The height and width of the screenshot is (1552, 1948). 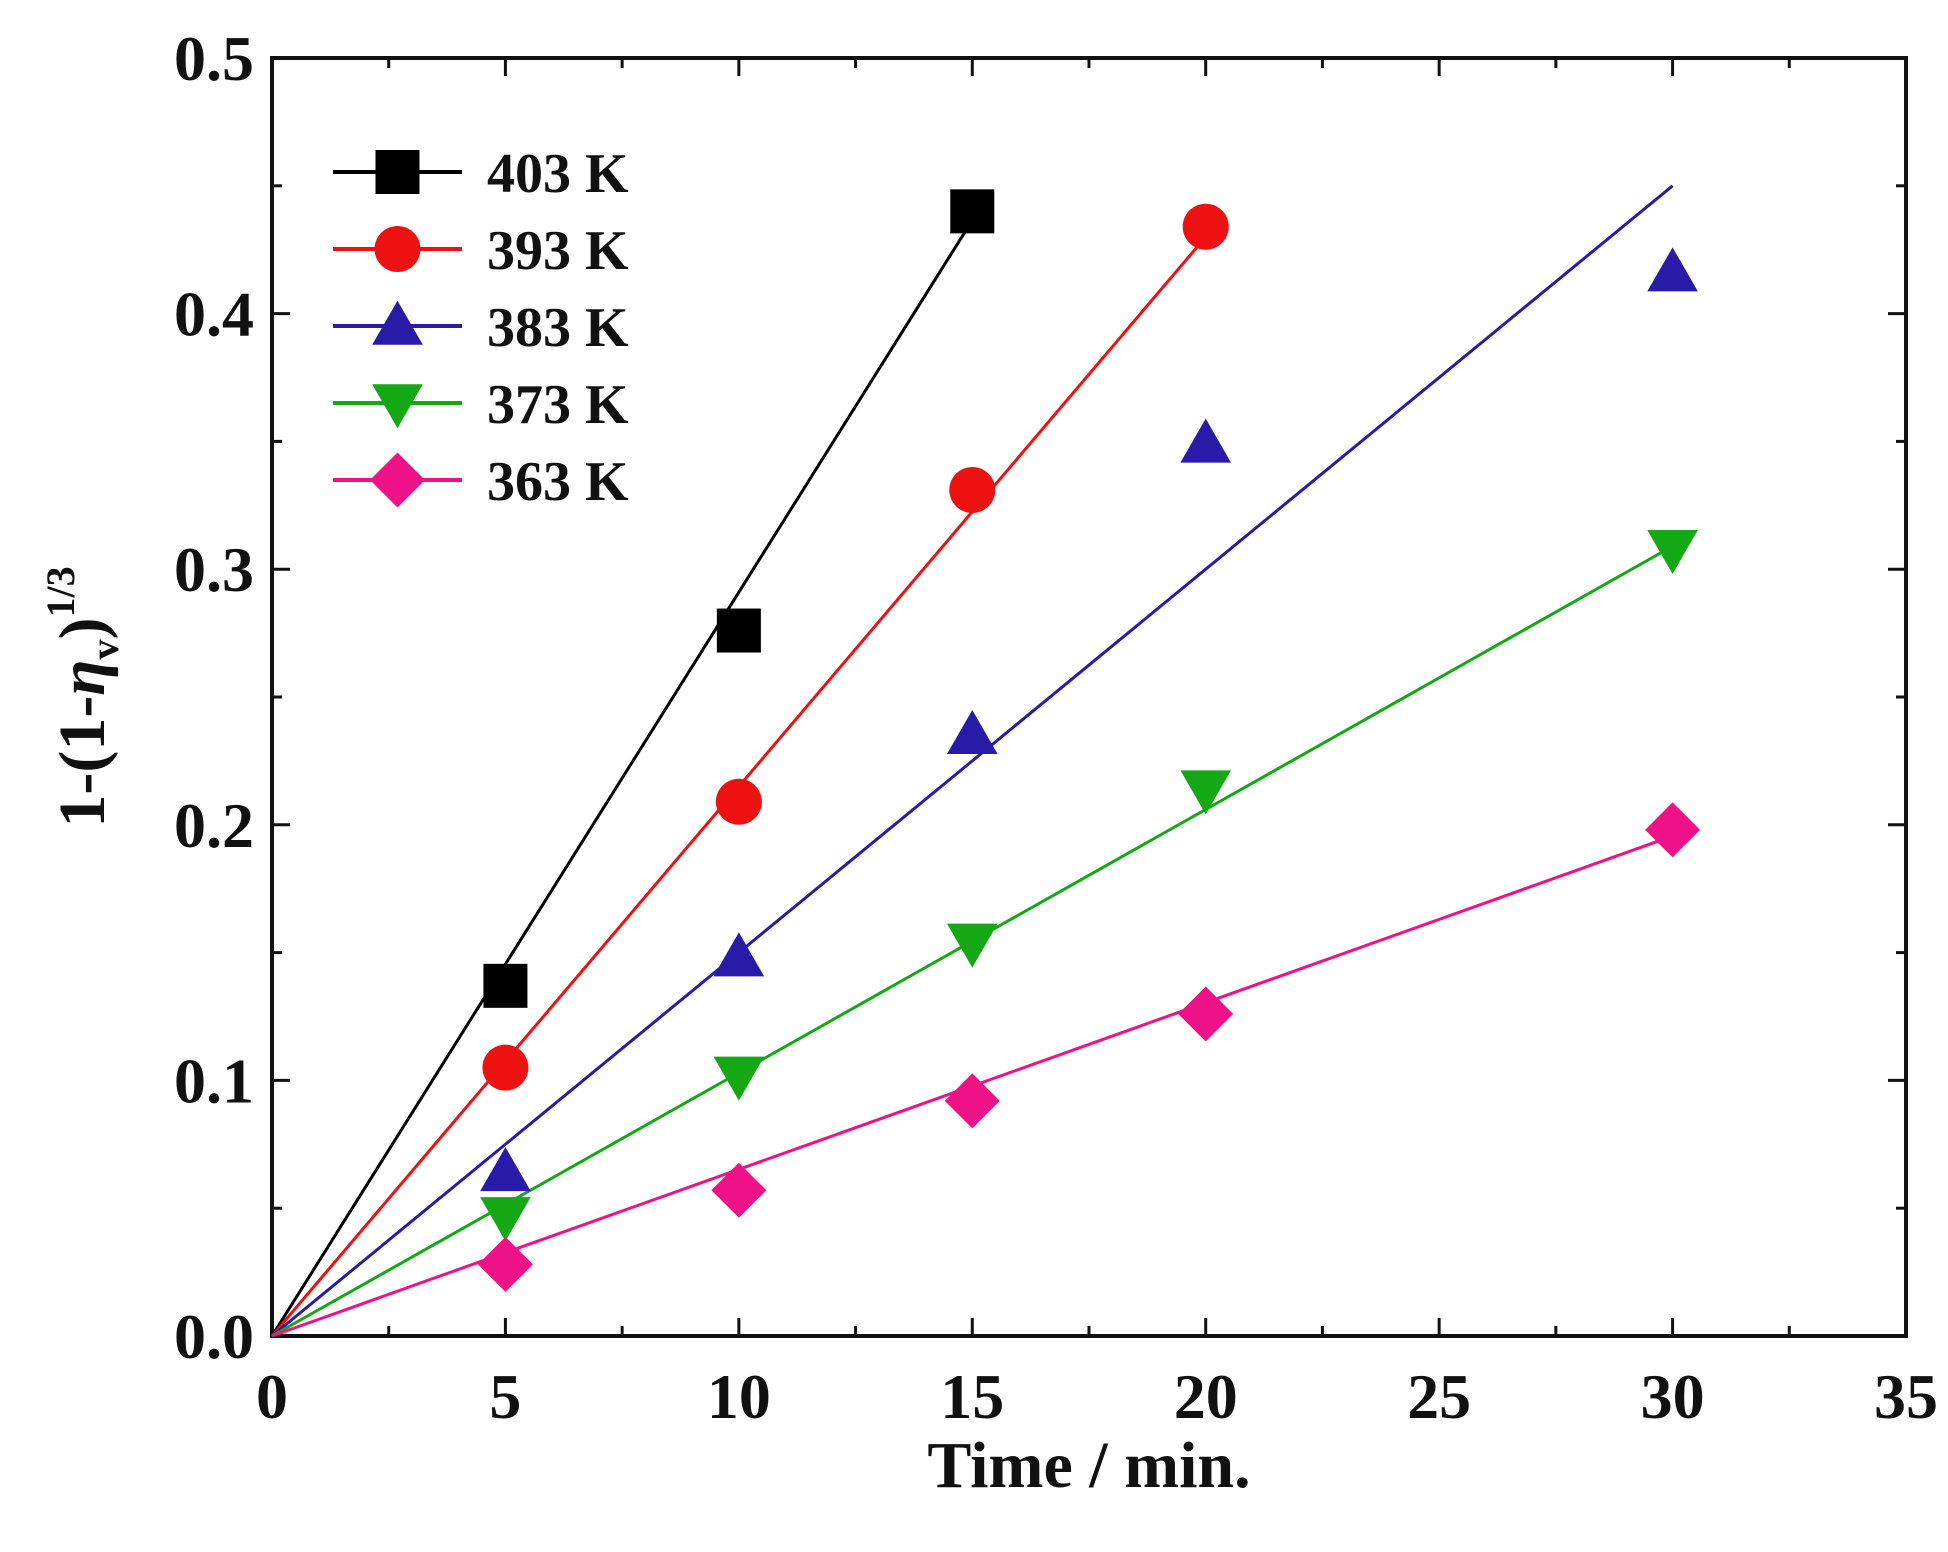 I want to click on x-tick-label: 5, so click(x=505, y=1396).